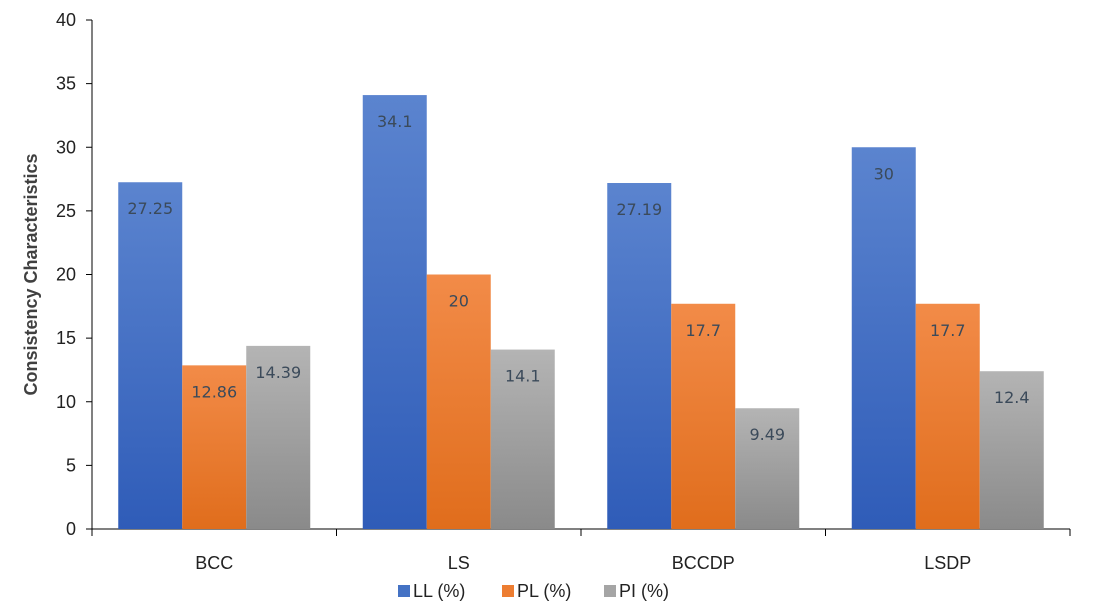  I want to click on y-tick-label: 10, so click(66, 402).